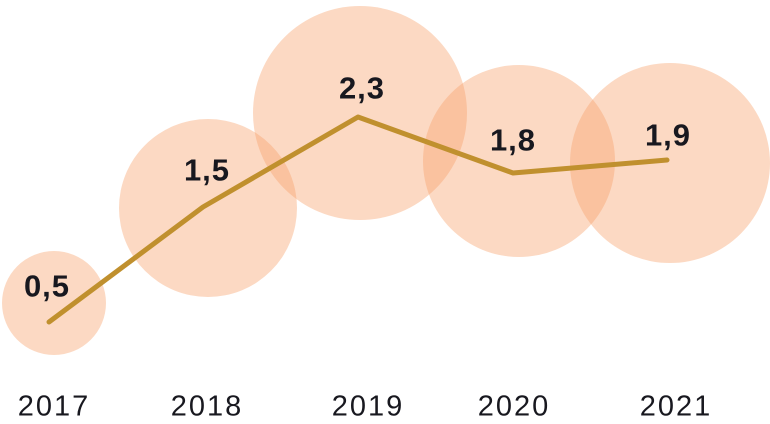 The image size is (770, 424). Describe the element at coordinates (207, 170) in the screenshot. I see `value-label-2018: 1,5` at that location.